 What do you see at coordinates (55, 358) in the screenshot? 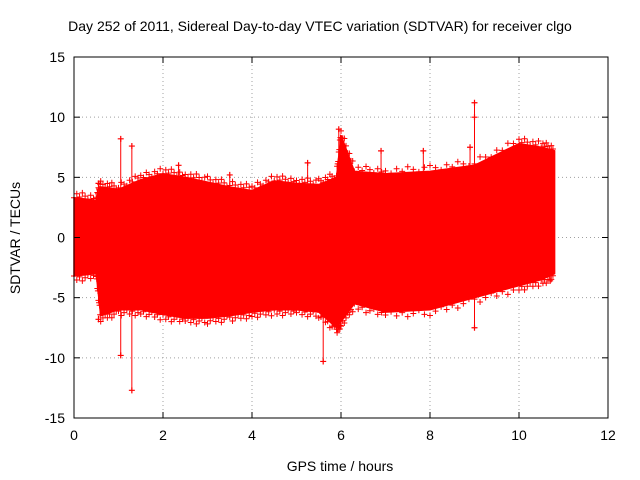
I see `y-tick-label: -10` at bounding box center [55, 358].